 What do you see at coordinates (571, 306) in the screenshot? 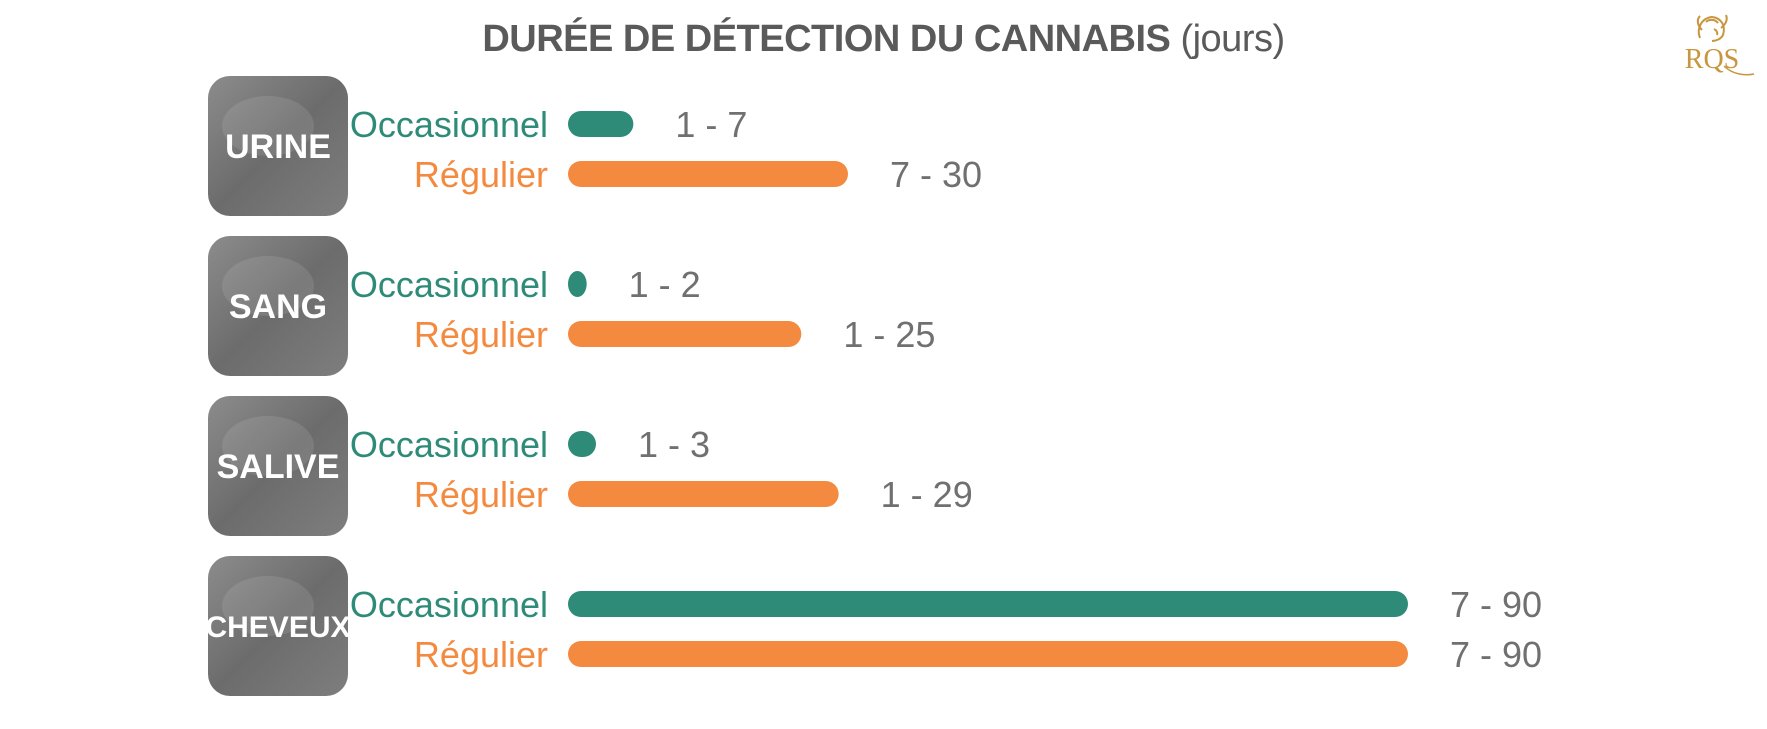
I see `category-group-sang: SANG Occasionnel 1 - 2 Régulier 1 - 25` at bounding box center [571, 306].